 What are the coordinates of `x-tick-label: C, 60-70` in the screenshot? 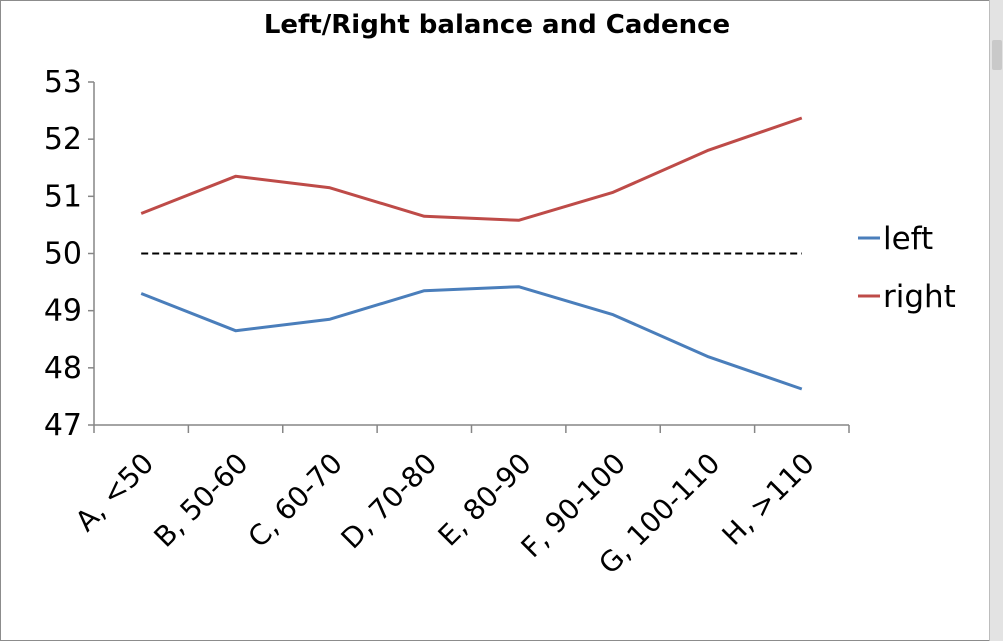 It's located at (295, 500).